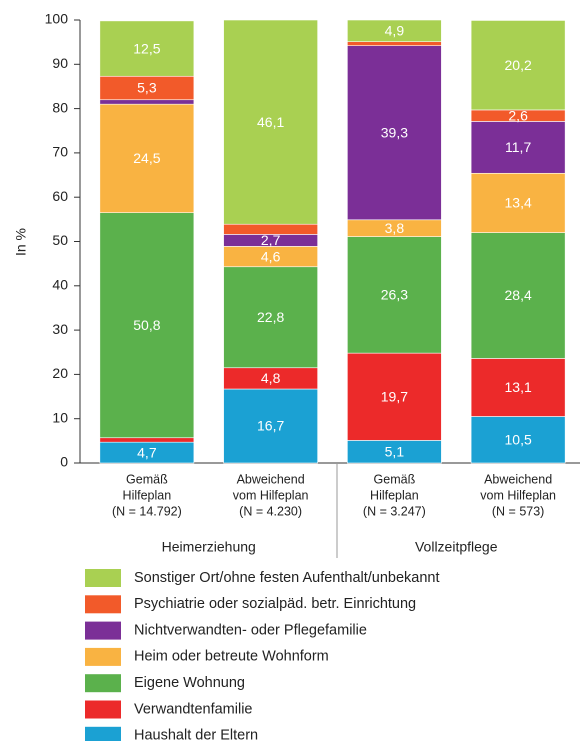 The width and height of the screenshot is (581, 741). What do you see at coordinates (196, 734) in the screenshot?
I see `legend-label: Haushalt der Eltern` at bounding box center [196, 734].